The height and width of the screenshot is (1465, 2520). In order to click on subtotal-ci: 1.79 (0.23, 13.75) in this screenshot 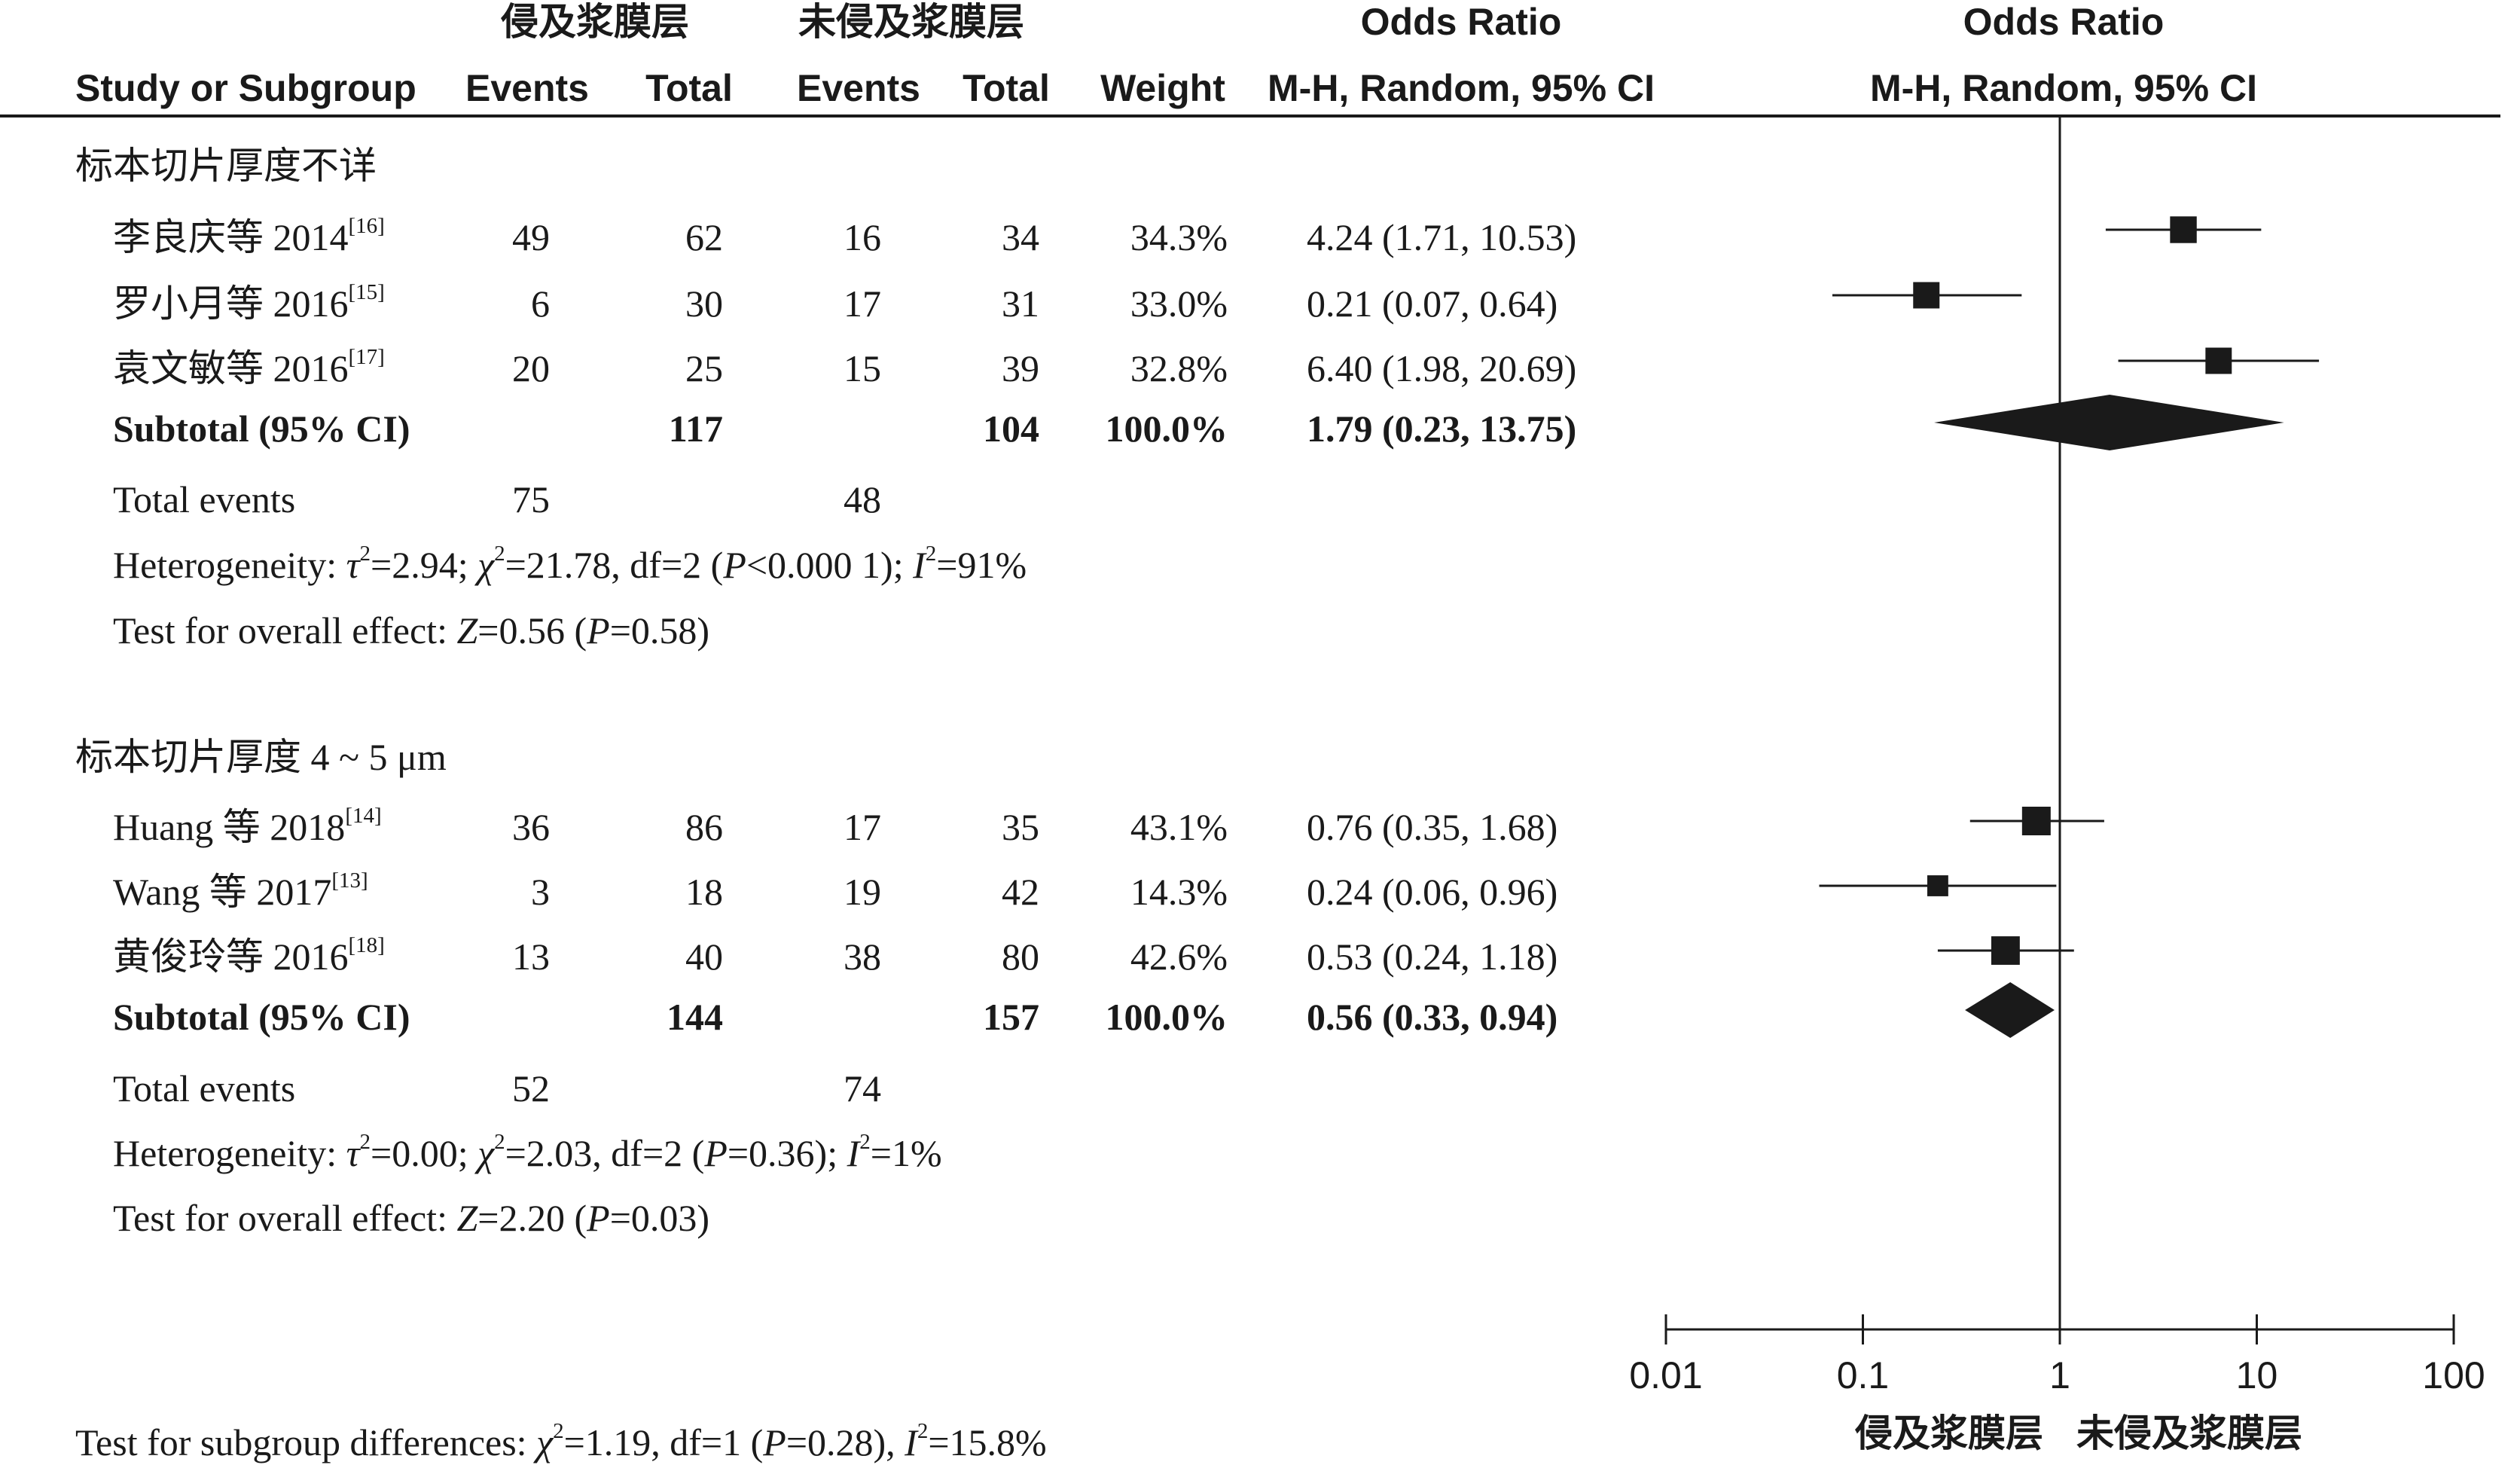, I will do `click(1442, 428)`.